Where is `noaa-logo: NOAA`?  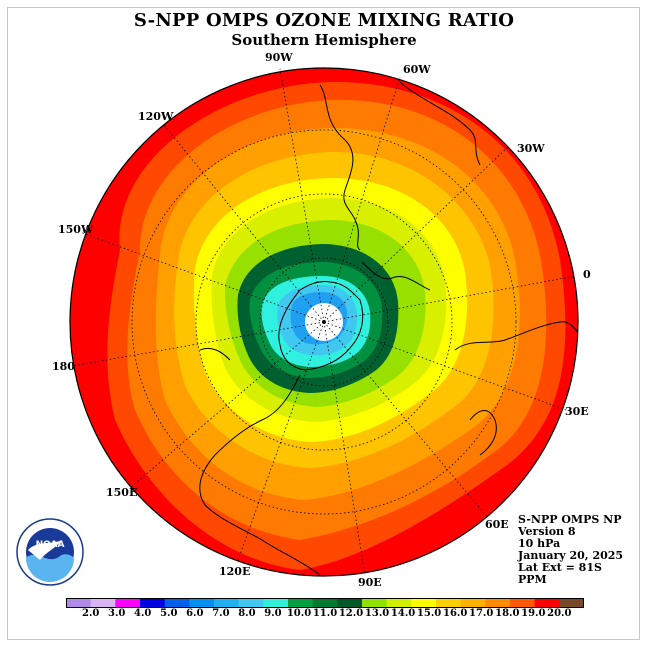
noaa-logo: NOAA is located at coordinates (50, 552).